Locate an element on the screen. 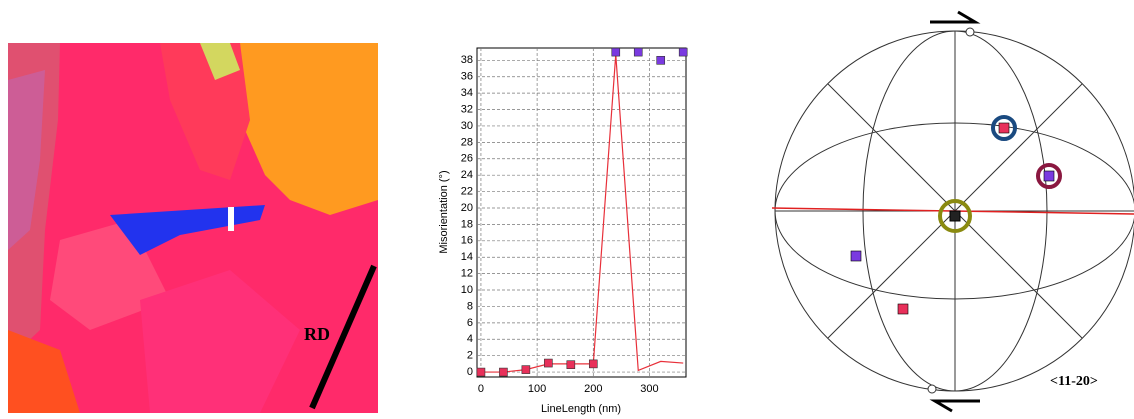 Image resolution: width=1134 pixels, height=419 pixels. x-tick-label: 300 is located at coordinates (649, 389).